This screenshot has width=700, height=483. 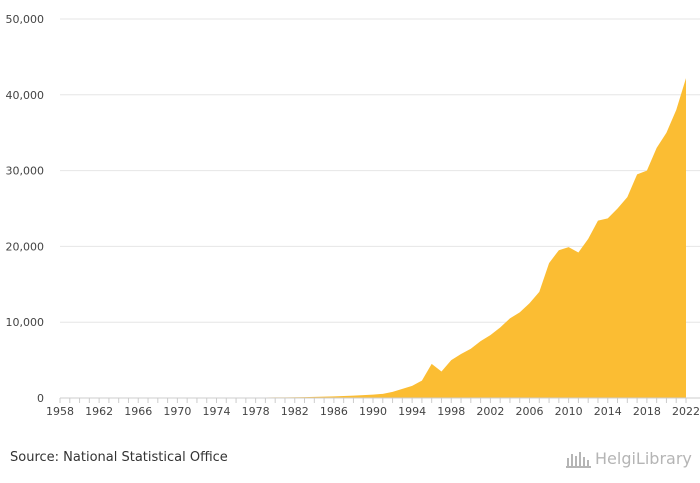 I want to click on y-tick-label: 40,000, so click(x=25, y=95).